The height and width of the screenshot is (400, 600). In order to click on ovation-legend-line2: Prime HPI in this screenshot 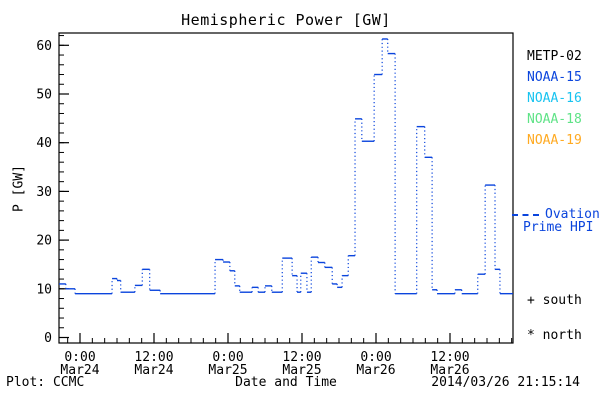, I will do `click(558, 227)`.